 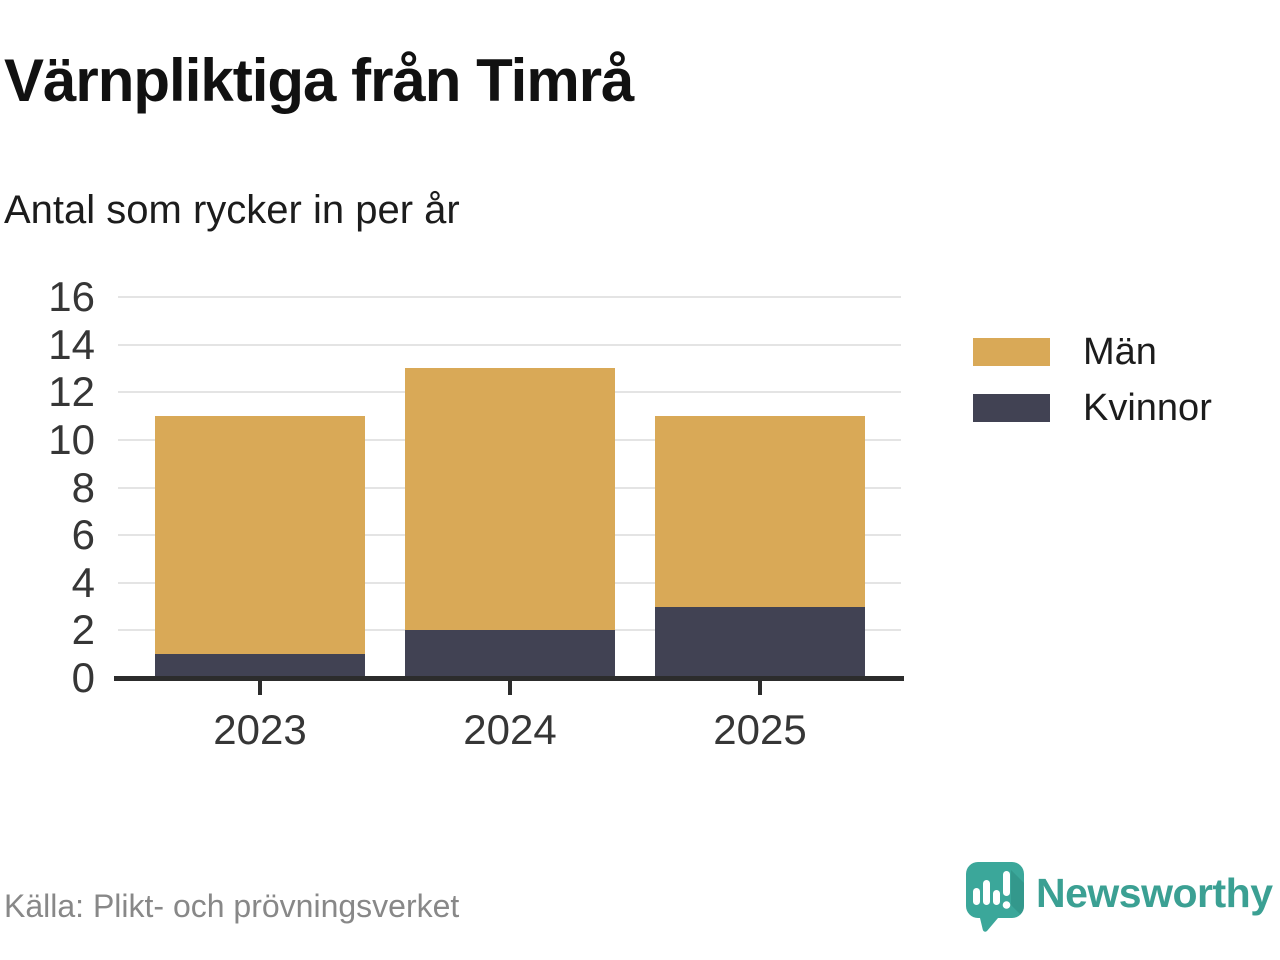 What do you see at coordinates (995, 897) in the screenshot?
I see `newsworthy-bubble-chart-icon` at bounding box center [995, 897].